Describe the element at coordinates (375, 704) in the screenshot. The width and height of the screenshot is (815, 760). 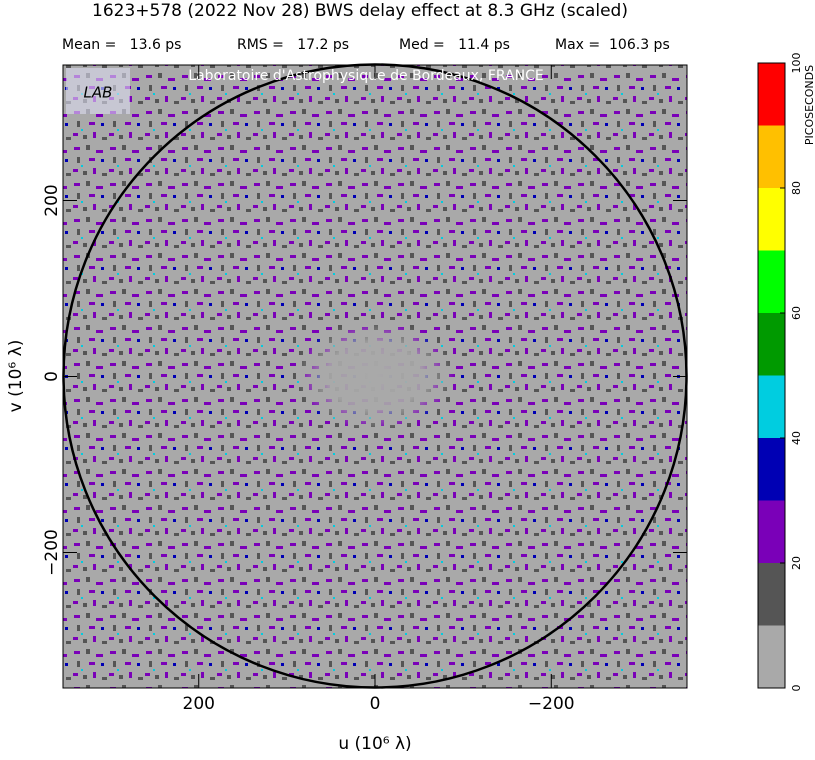
I see `x-tick-label: 0` at that location.